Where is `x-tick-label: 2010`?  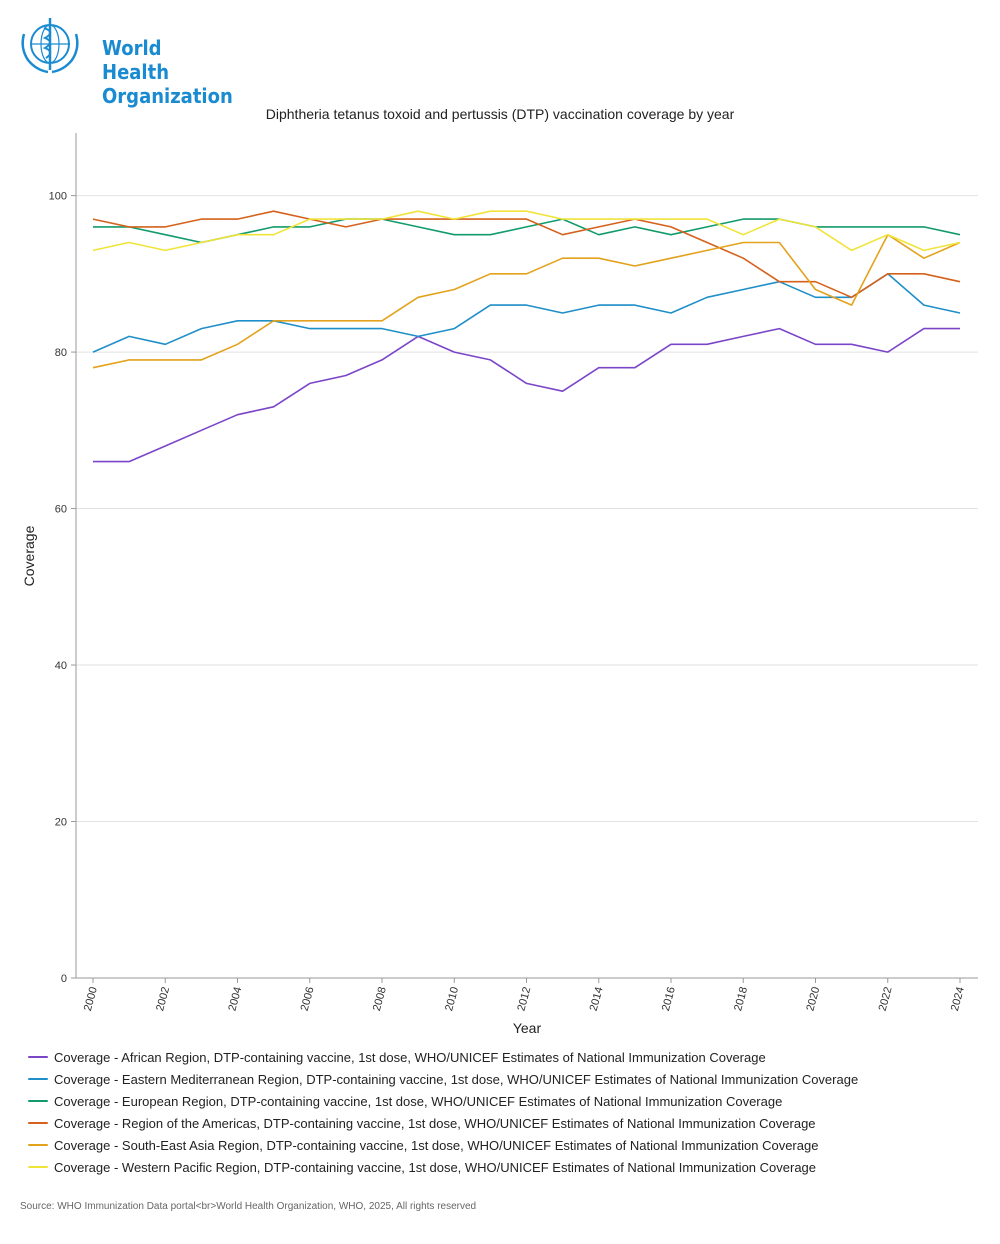
x-tick-label: 2010 is located at coordinates (452, 999).